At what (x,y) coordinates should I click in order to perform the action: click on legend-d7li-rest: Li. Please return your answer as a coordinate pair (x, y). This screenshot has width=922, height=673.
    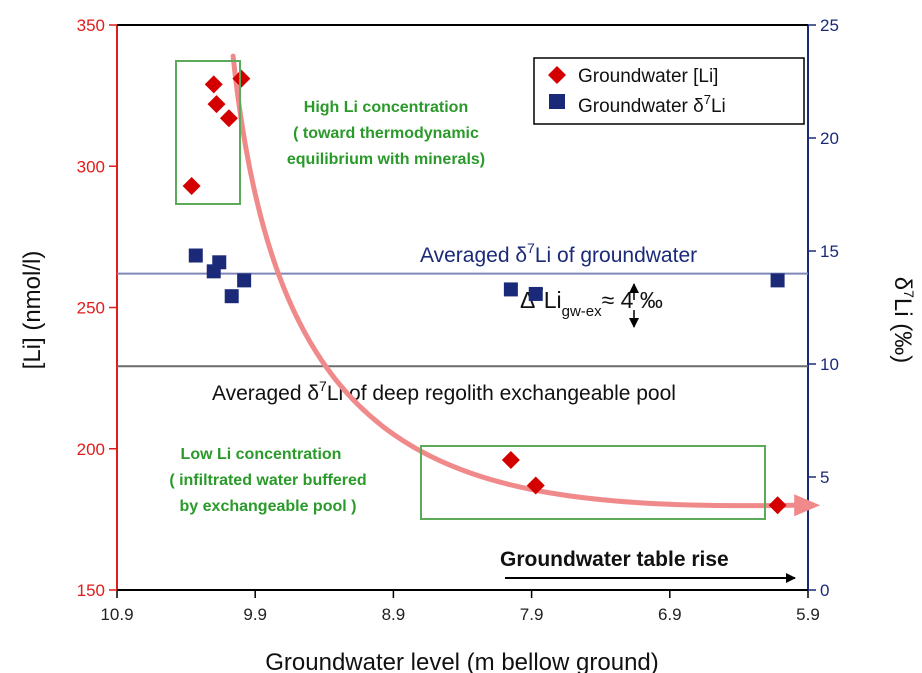
    Looking at the image, I should click on (718, 106).